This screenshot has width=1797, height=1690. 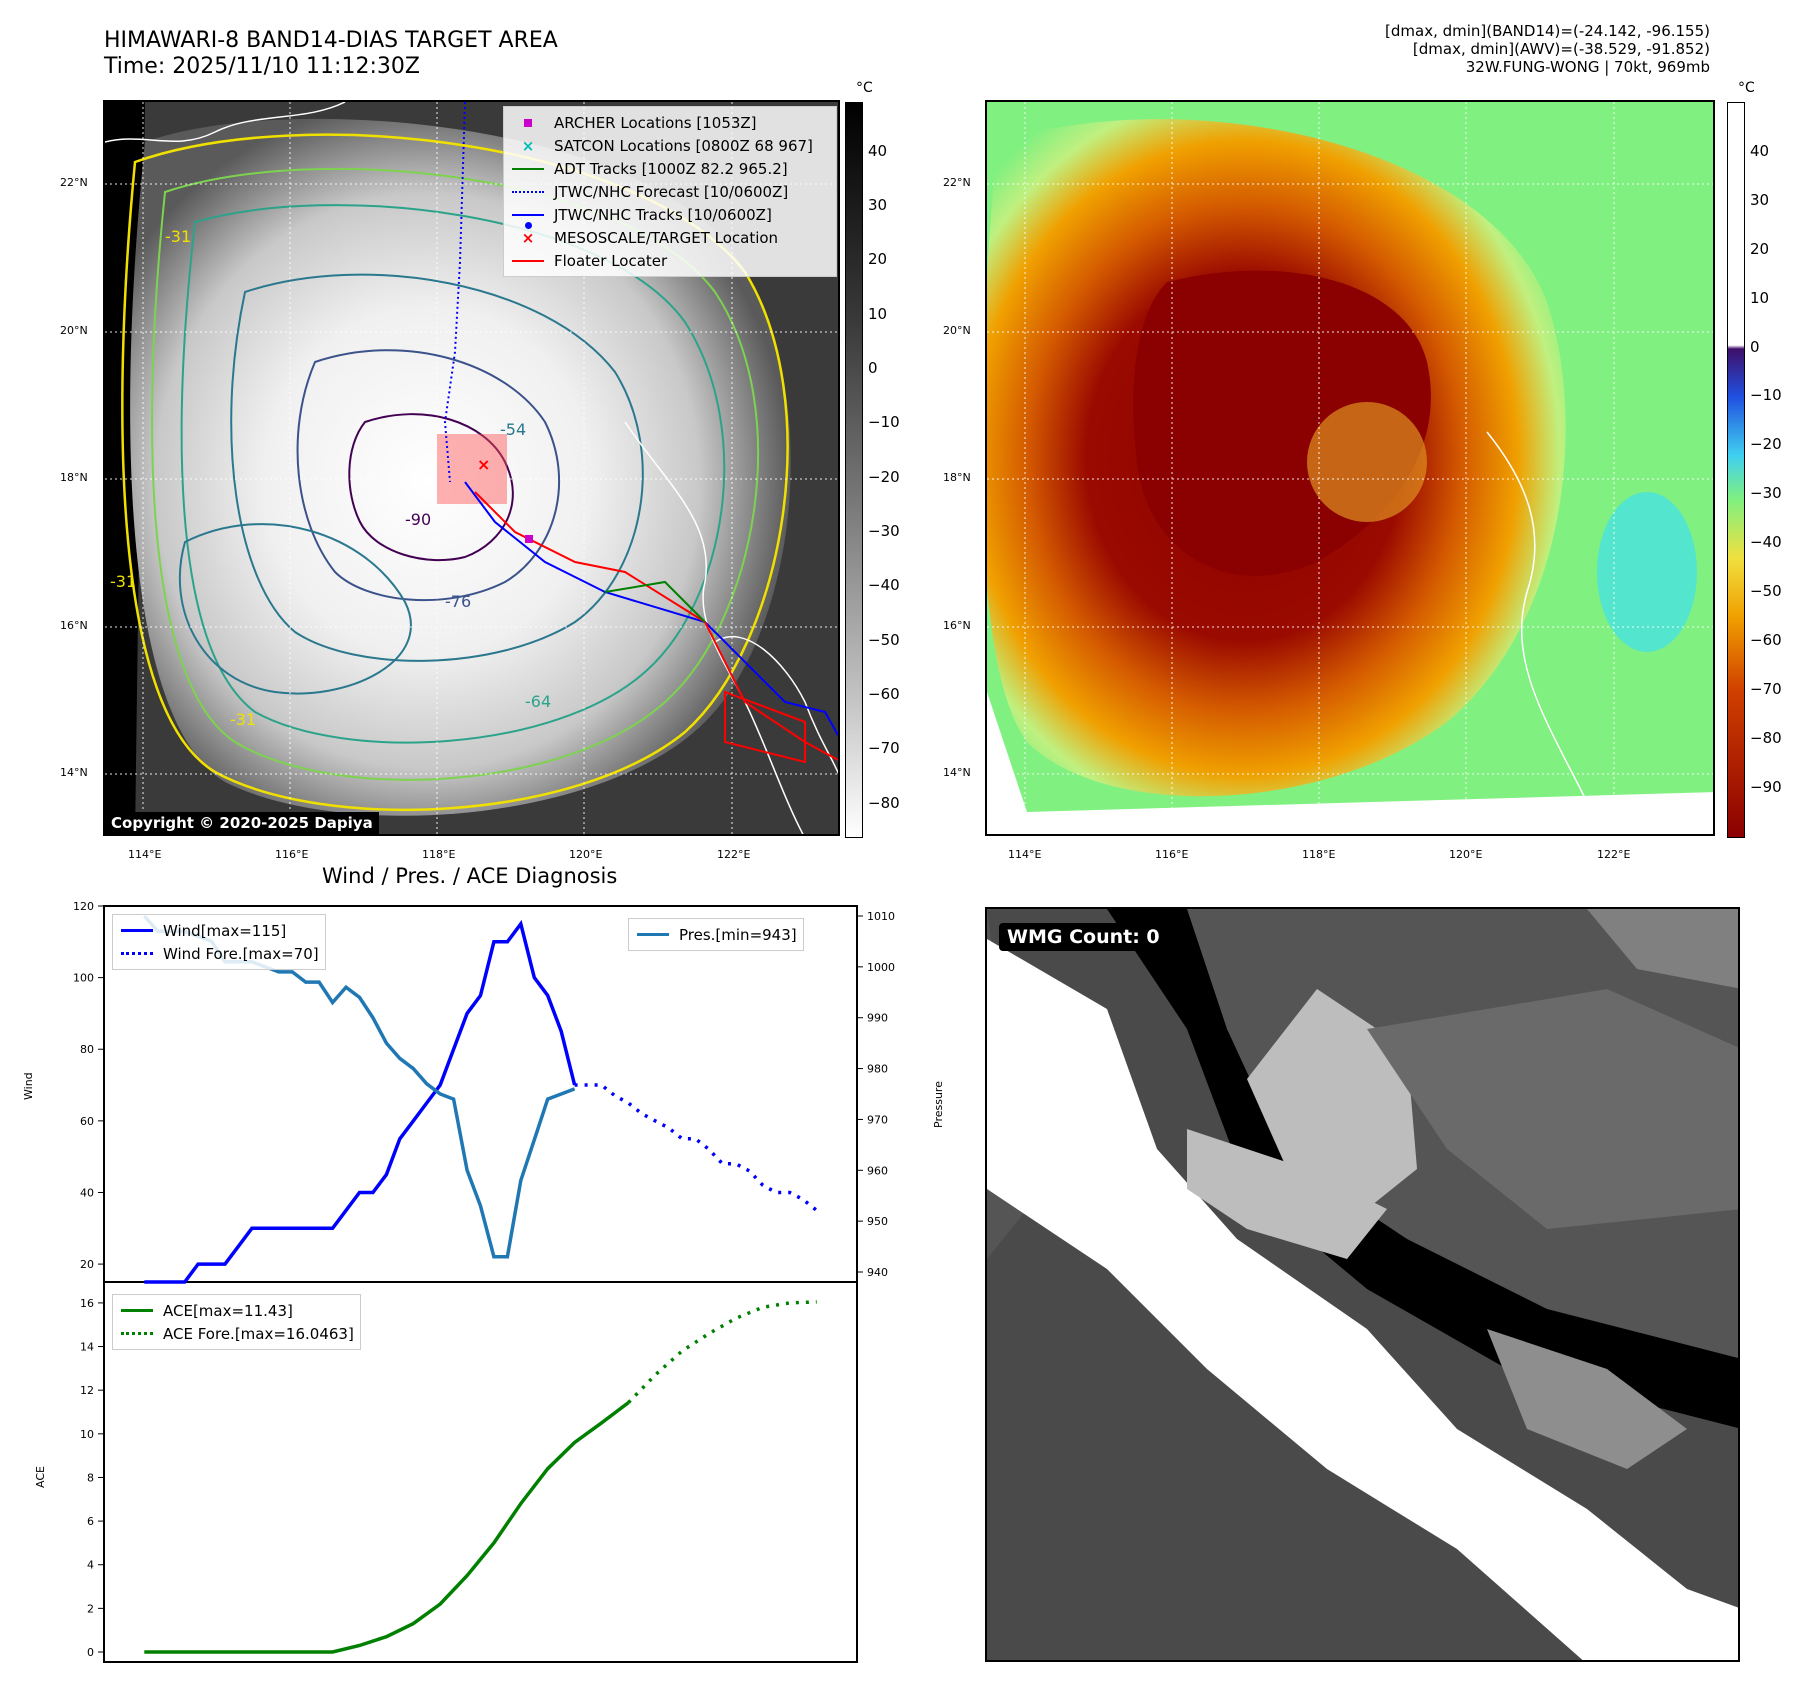 What do you see at coordinates (90, 1608) in the screenshot?
I see `axis-tick-label: 2` at bounding box center [90, 1608].